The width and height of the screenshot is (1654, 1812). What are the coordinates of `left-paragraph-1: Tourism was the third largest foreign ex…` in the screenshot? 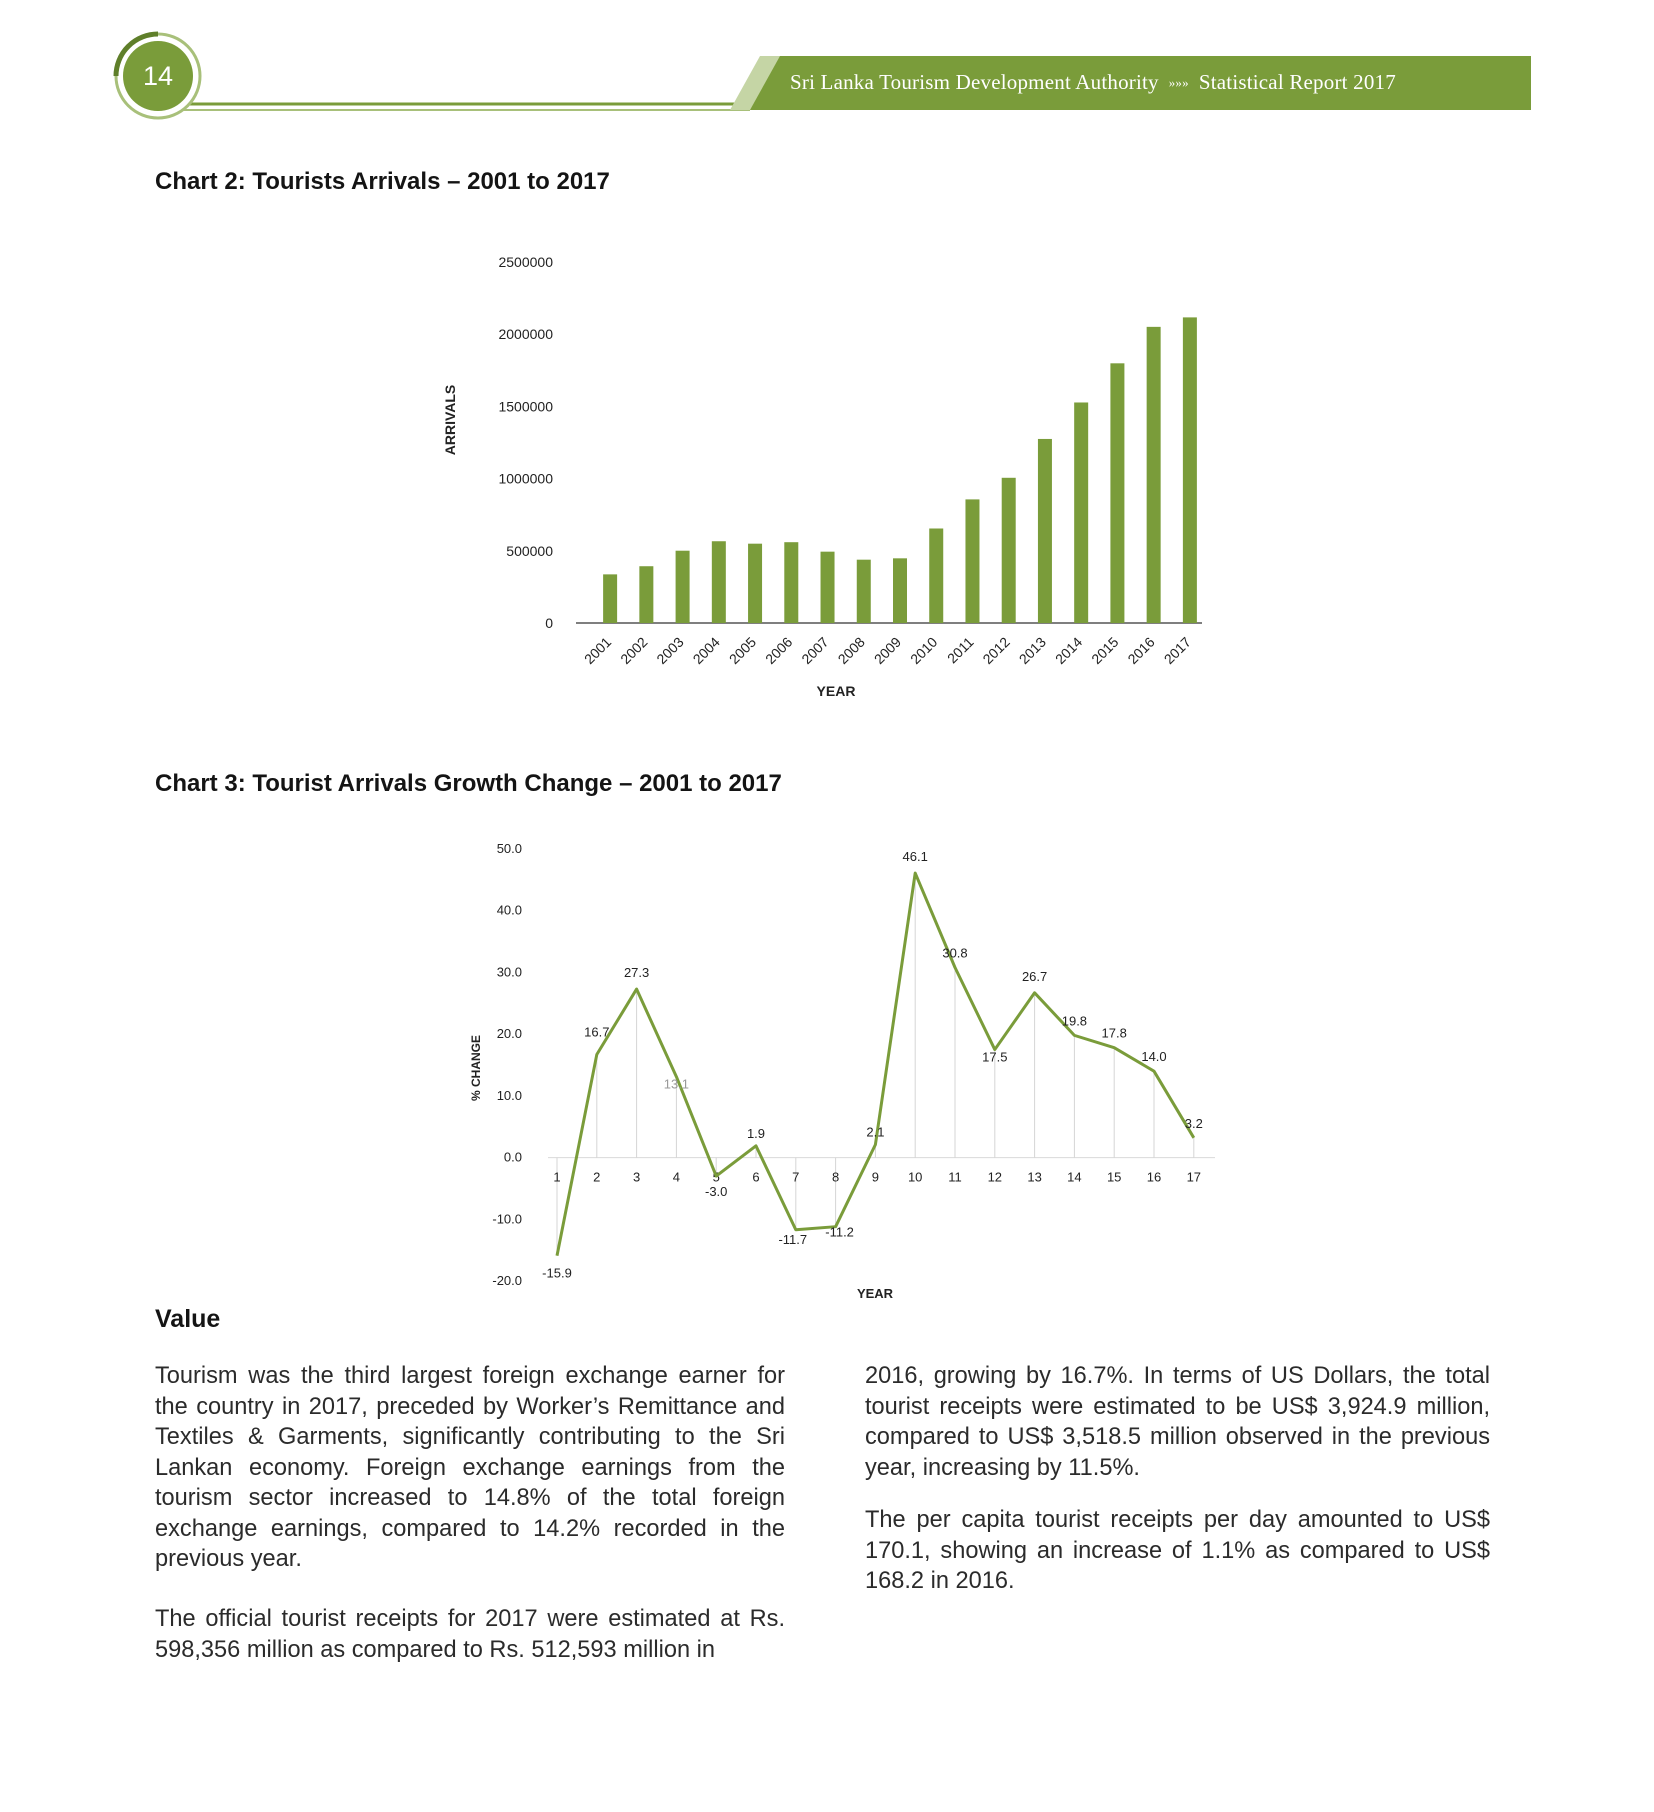 It's located at (470, 1467).